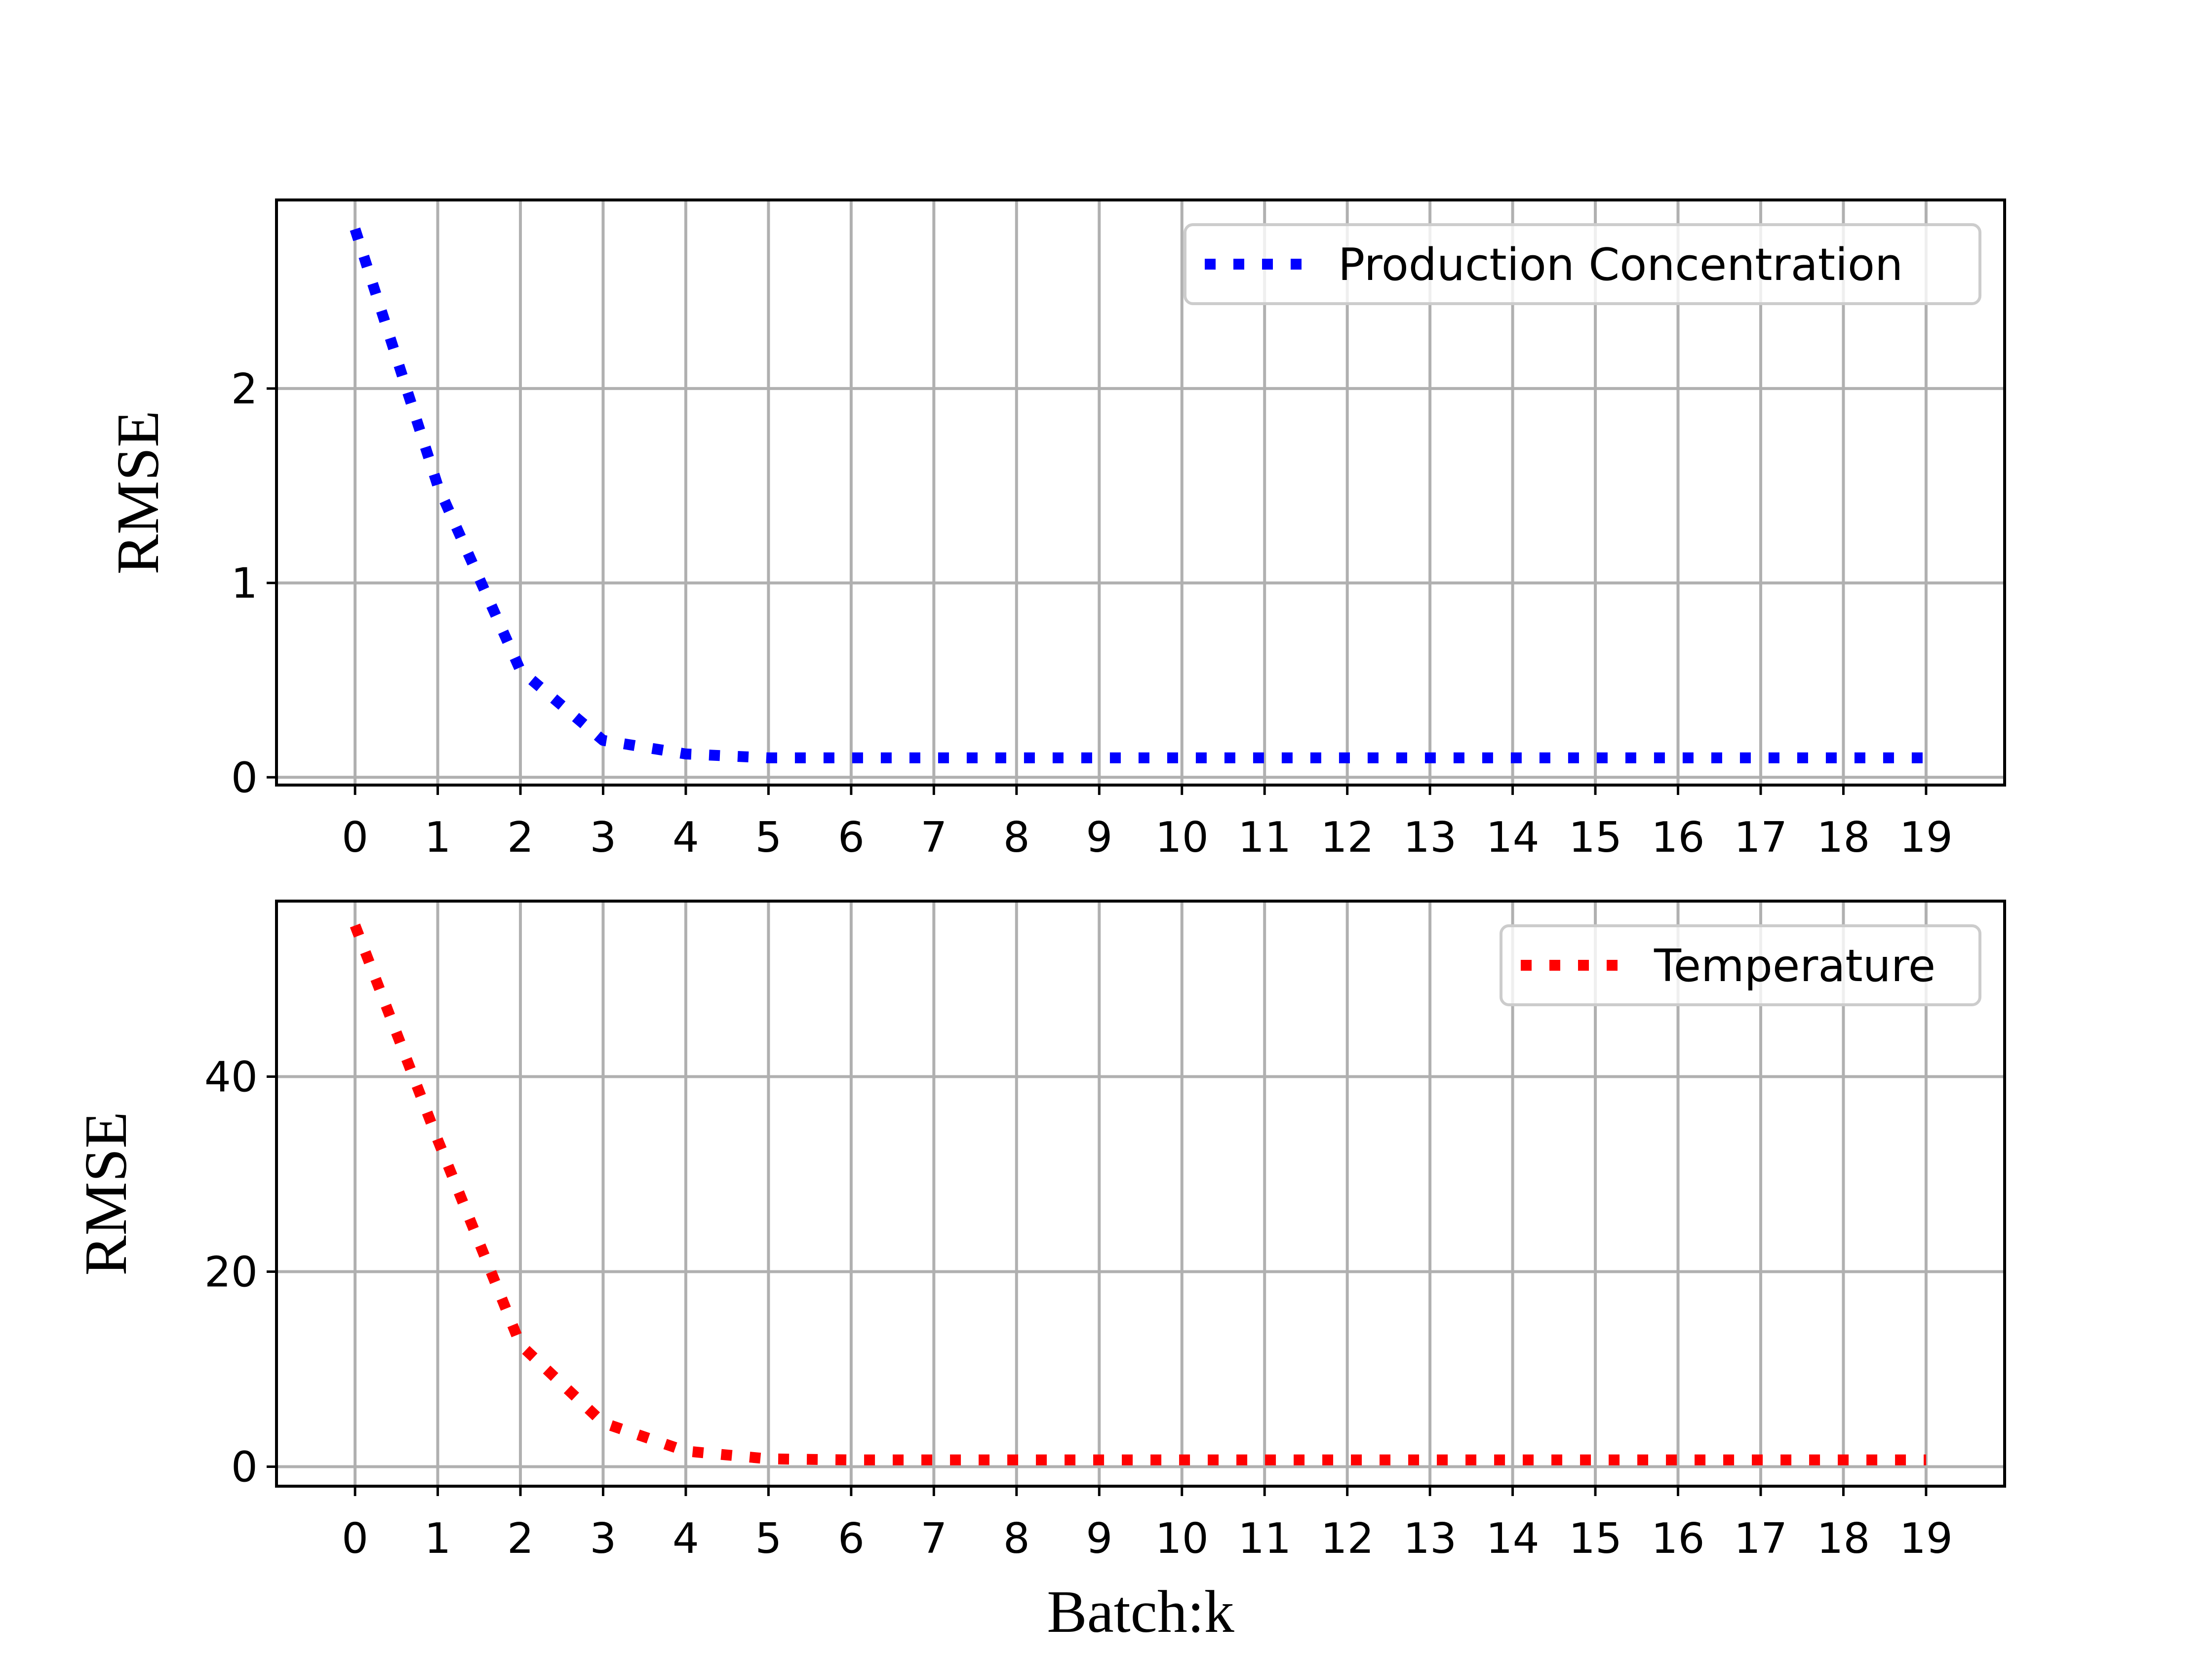 This screenshot has height=1659, width=2212. I want to click on legend: Temperature, so click(1741, 965).